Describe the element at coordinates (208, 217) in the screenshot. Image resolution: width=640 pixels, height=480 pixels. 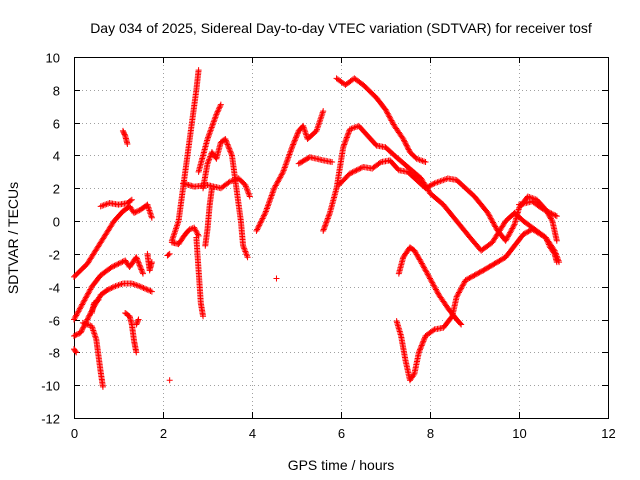
I see `series-track-t` at that location.